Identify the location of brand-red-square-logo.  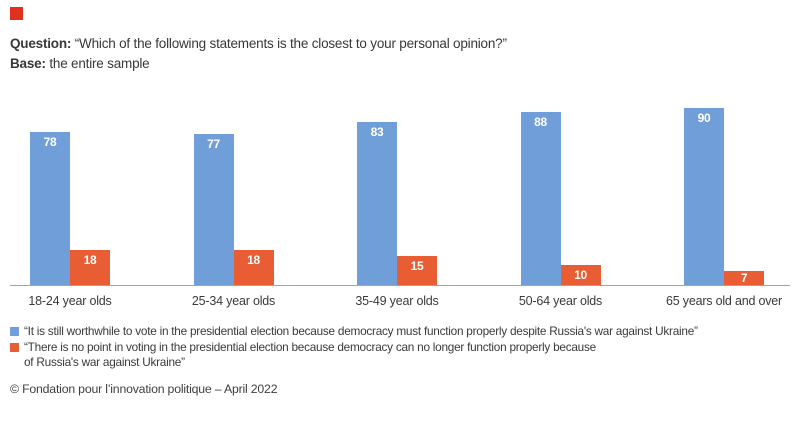
(16, 13).